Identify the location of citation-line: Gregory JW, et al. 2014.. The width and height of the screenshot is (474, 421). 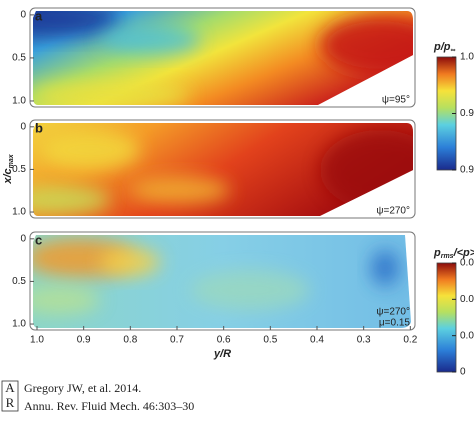
(82, 388).